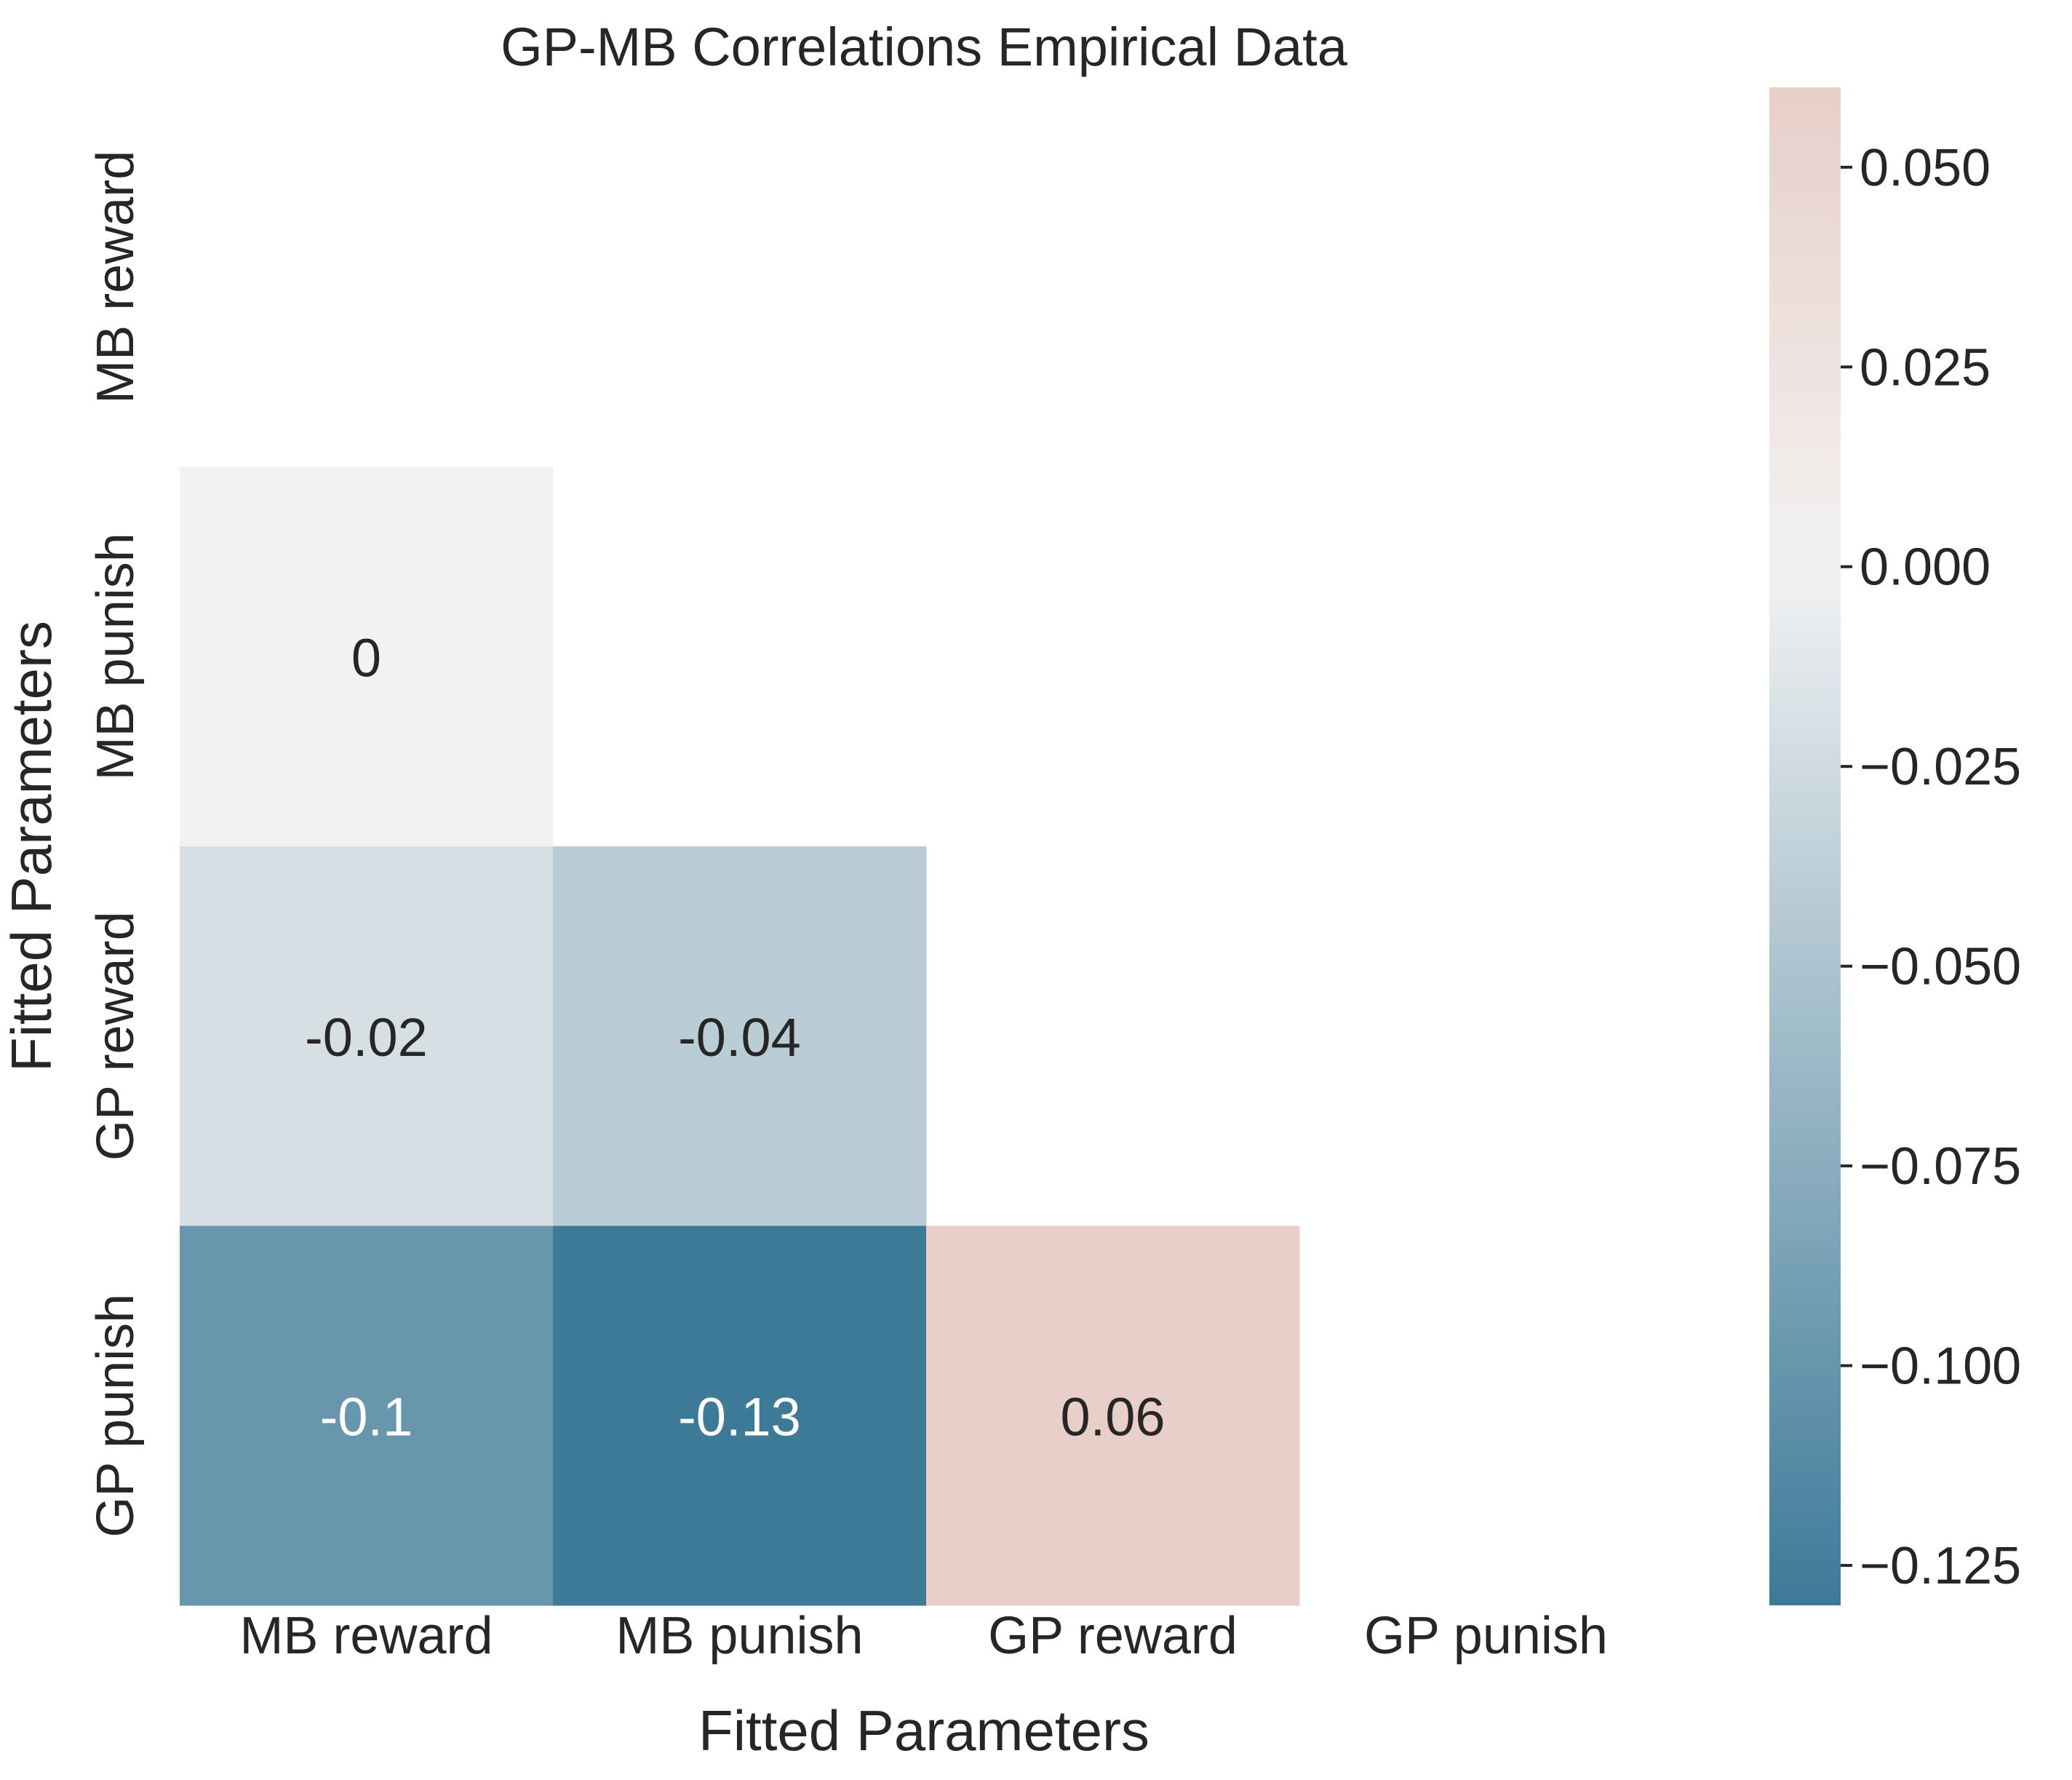  What do you see at coordinates (1940, 1167) in the screenshot?
I see `colorbar-tick-label: −0.075` at bounding box center [1940, 1167].